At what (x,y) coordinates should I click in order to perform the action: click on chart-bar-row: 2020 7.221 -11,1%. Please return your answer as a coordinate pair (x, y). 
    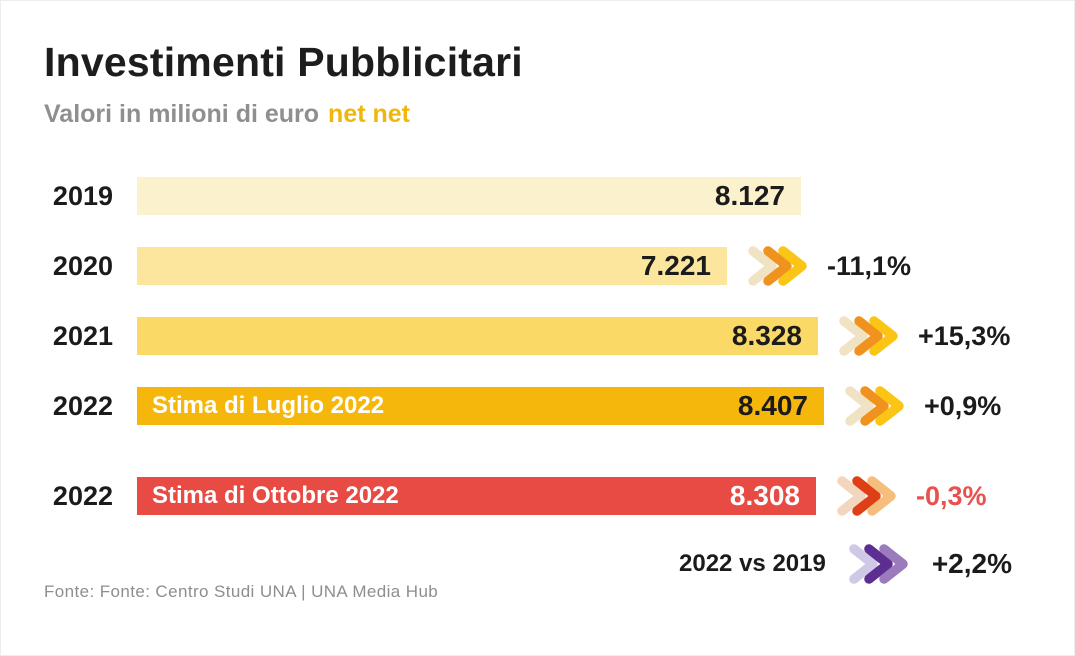
    Looking at the image, I should click on (537, 266).